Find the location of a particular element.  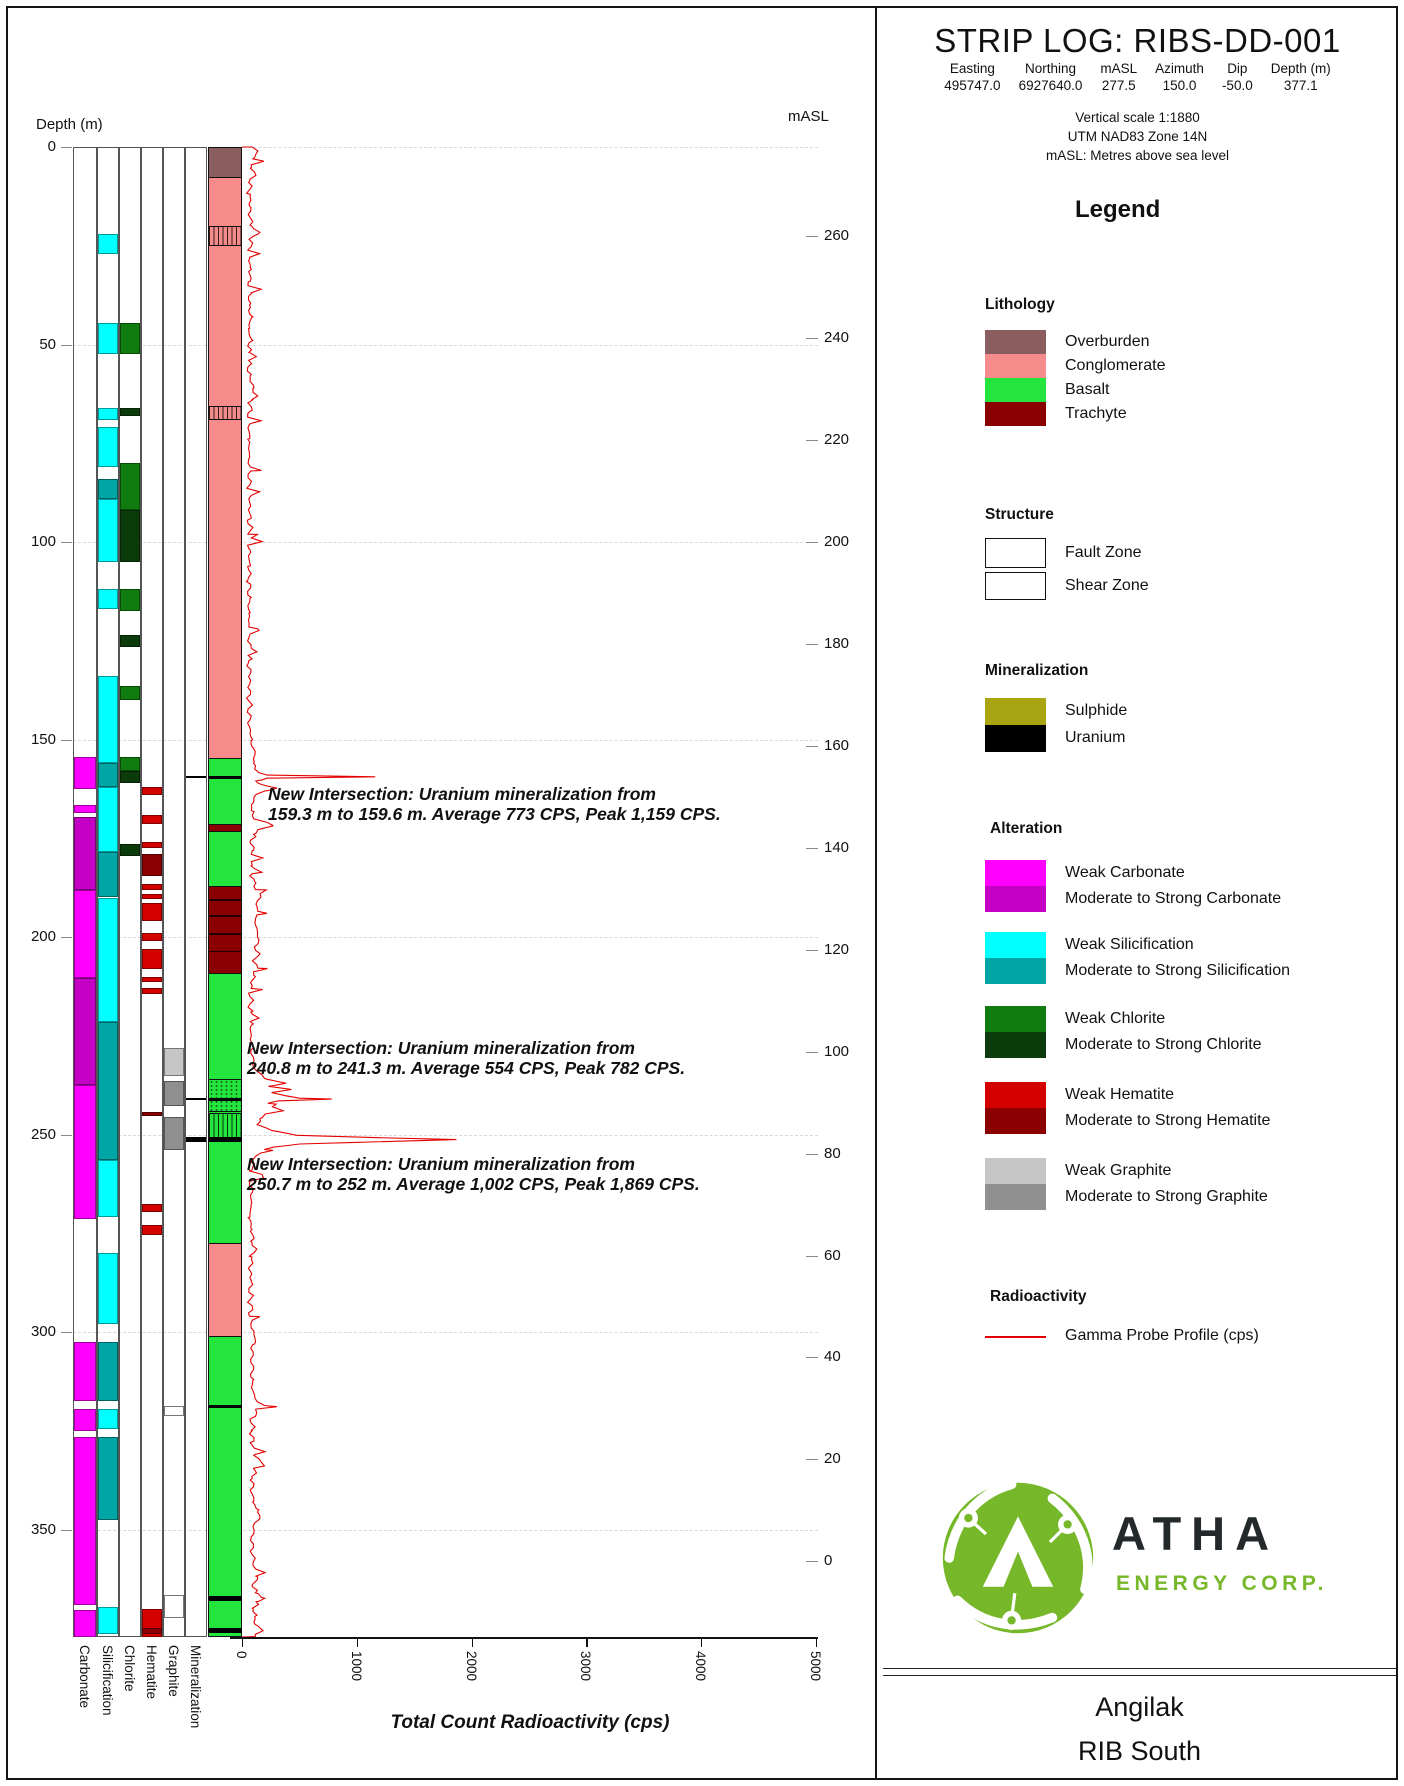

masl-tick-label: 40 is located at coordinates (832, 1357).